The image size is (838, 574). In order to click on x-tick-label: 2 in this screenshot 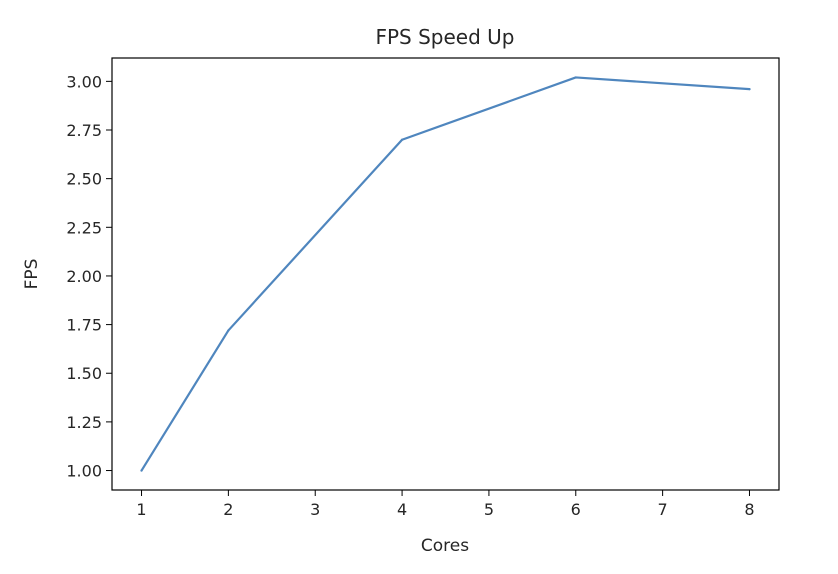, I will do `click(228, 509)`.